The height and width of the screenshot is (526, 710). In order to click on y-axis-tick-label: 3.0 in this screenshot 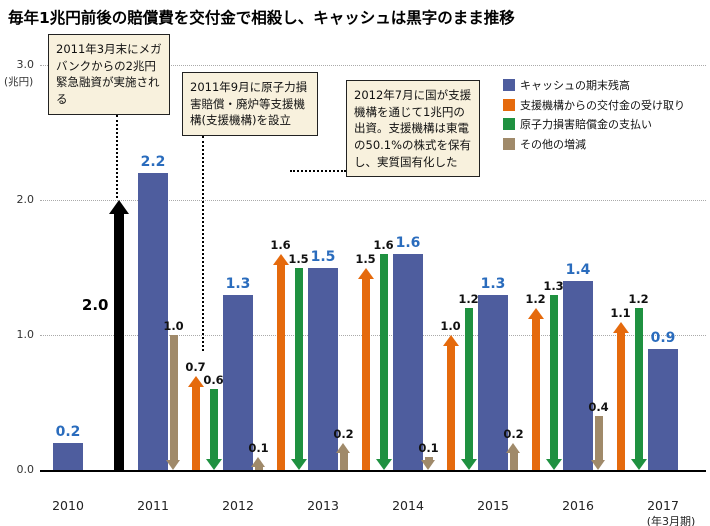, I will do `click(25, 64)`.